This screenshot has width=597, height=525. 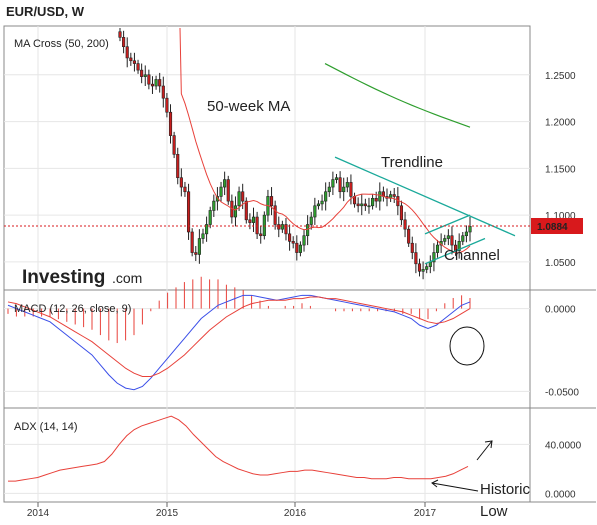 What do you see at coordinates (560, 76) in the screenshot?
I see `y-tick-label: 1.2500` at bounding box center [560, 76].